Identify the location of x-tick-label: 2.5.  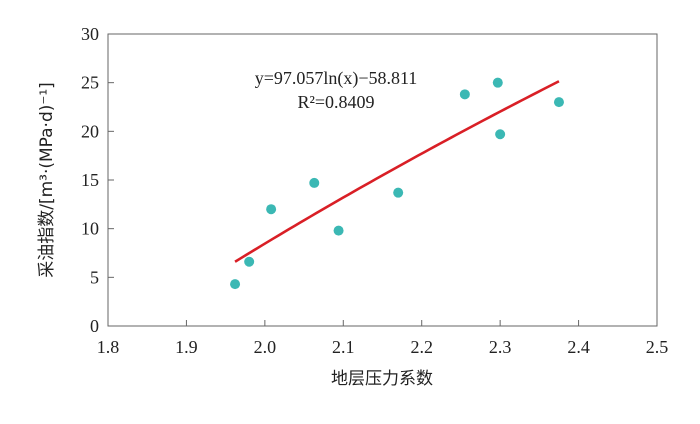
(657, 347).